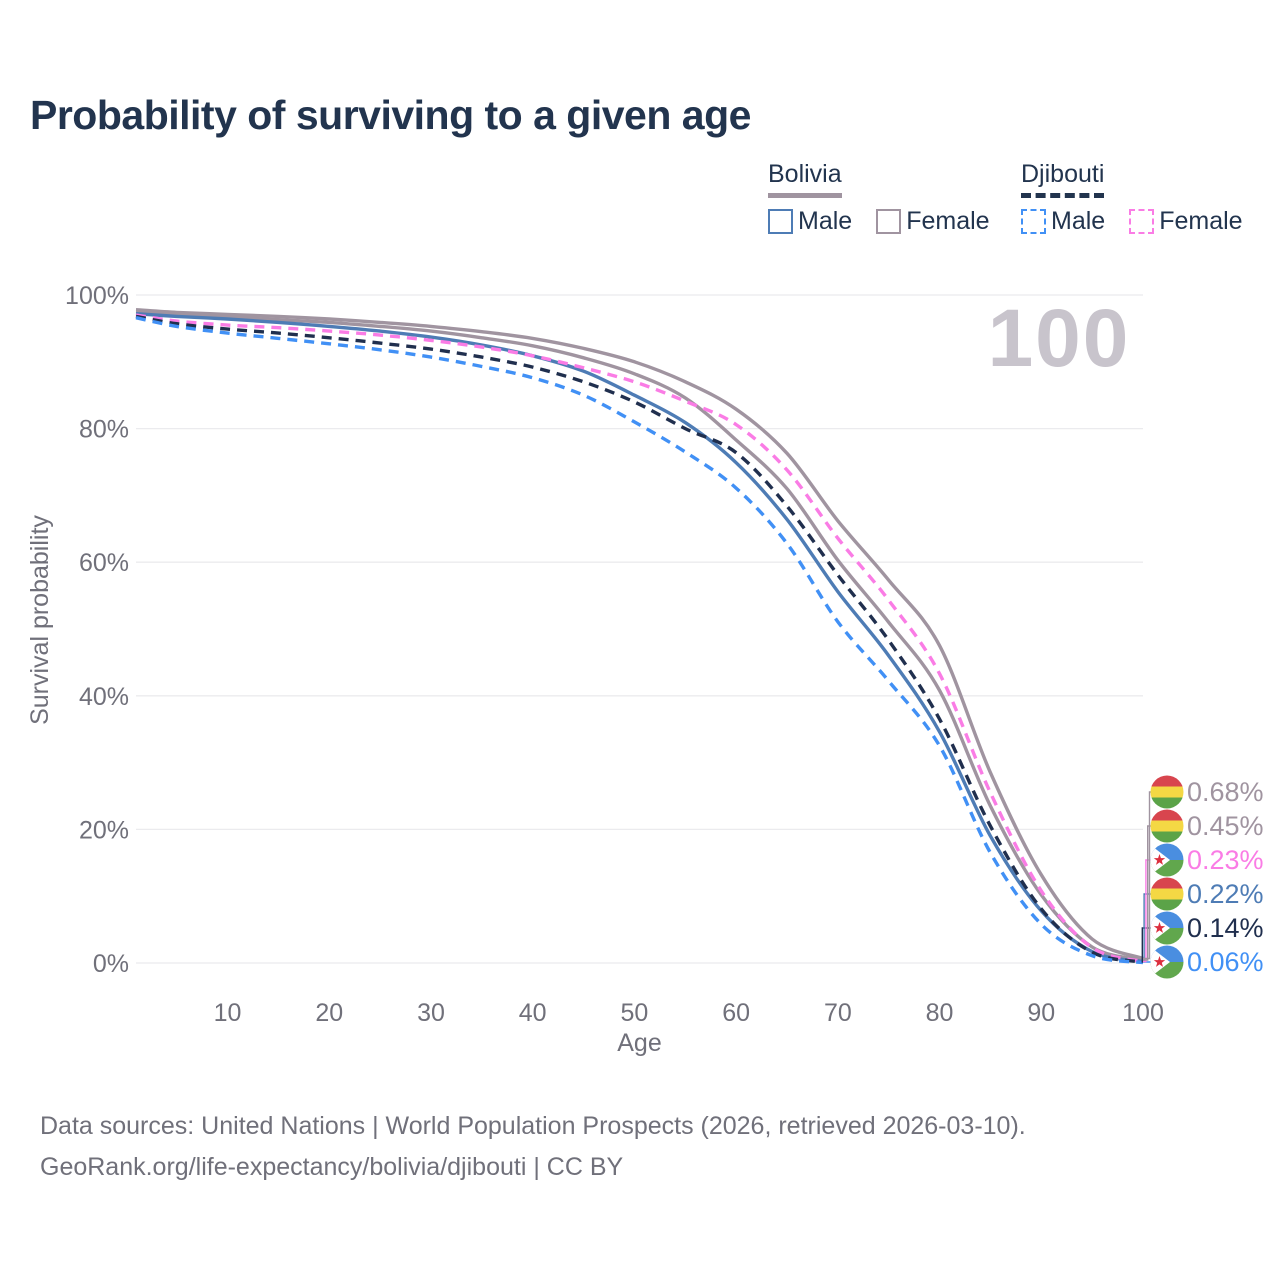 The width and height of the screenshot is (1280, 1280). What do you see at coordinates (1143, 1013) in the screenshot?
I see `x-tick-label: 100` at bounding box center [1143, 1013].